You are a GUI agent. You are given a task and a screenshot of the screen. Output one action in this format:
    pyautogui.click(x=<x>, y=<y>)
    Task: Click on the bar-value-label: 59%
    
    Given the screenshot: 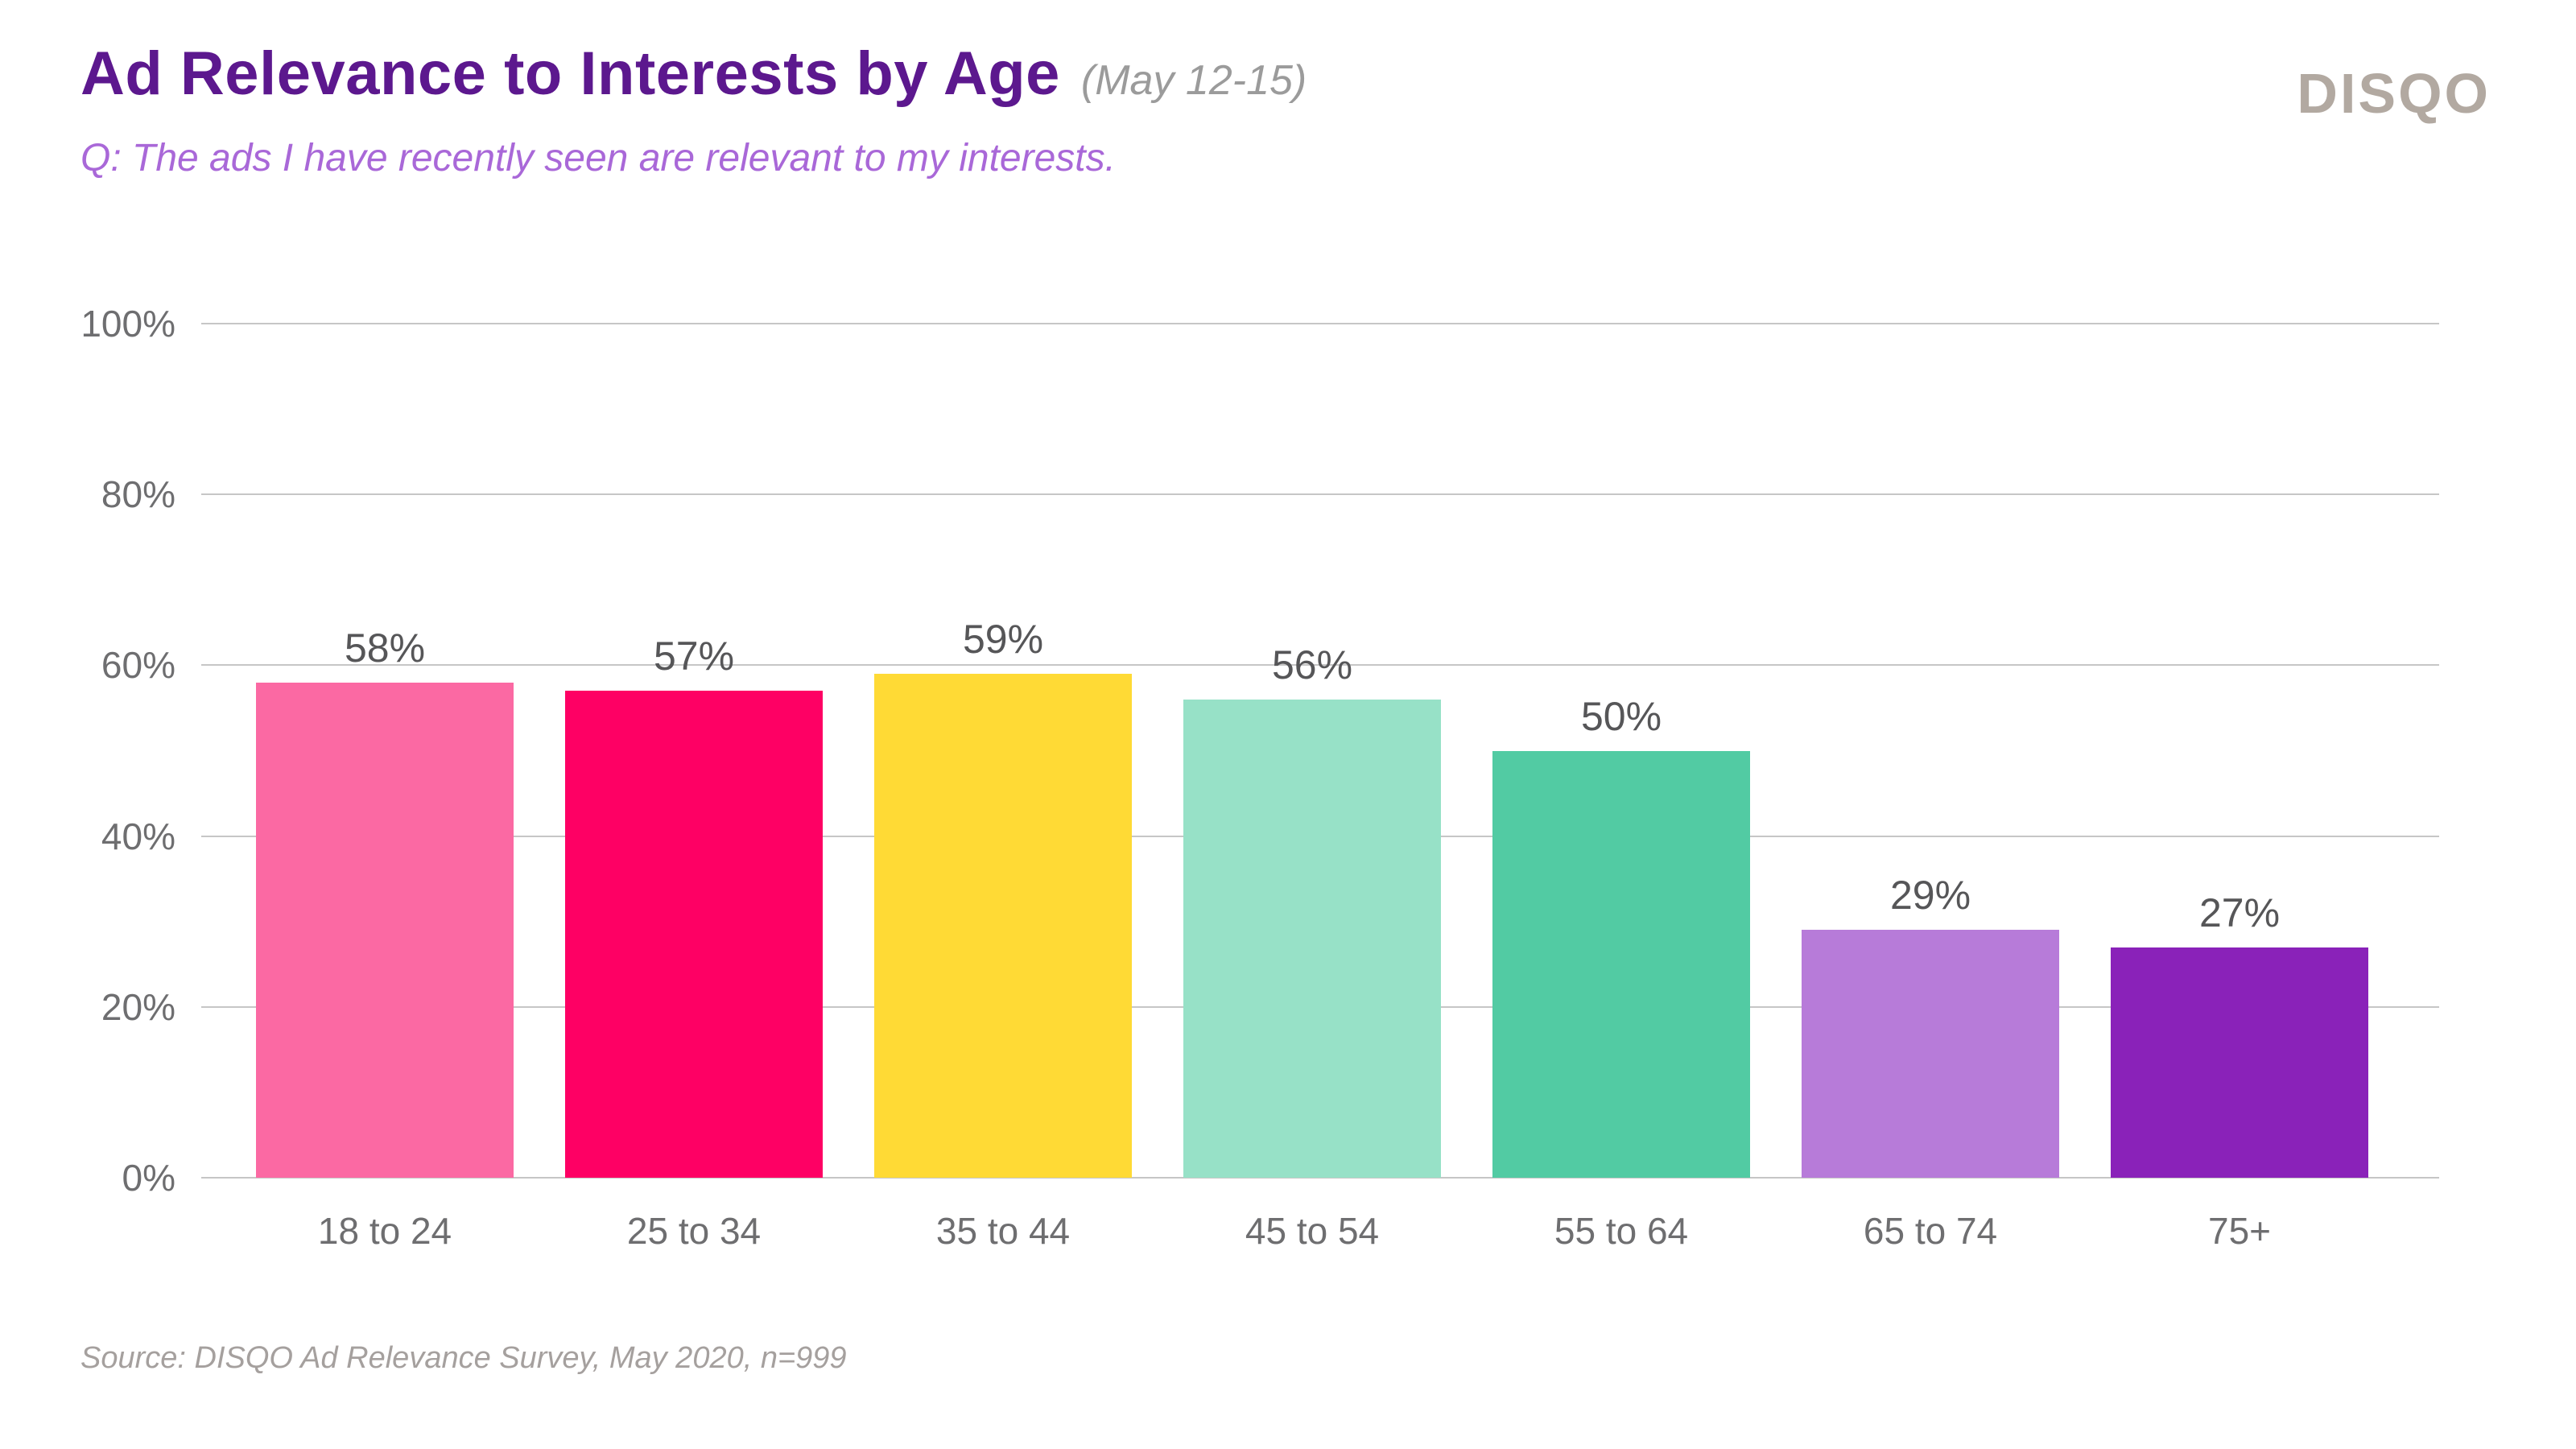 What is the action you would take?
    pyautogui.click(x=1003, y=640)
    